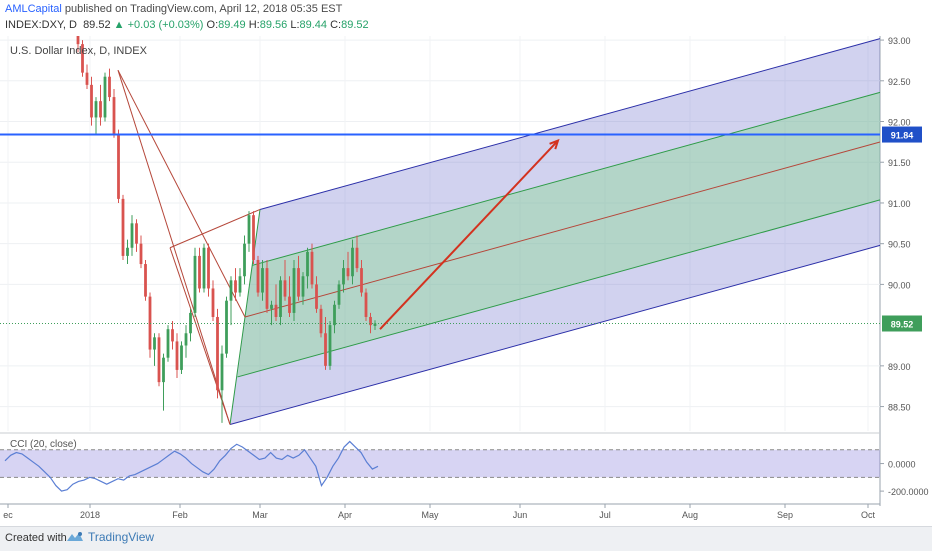  Describe the element at coordinates (899, 82) in the screenshot. I see `price-tick-label: 92.50` at that location.